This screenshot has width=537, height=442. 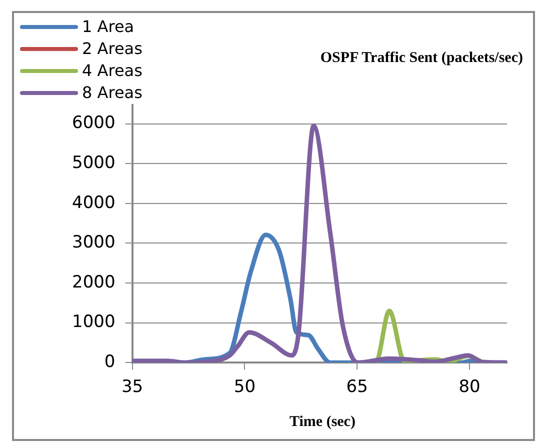 What do you see at coordinates (132, 387) in the screenshot?
I see `x-tick-label: 35` at bounding box center [132, 387].